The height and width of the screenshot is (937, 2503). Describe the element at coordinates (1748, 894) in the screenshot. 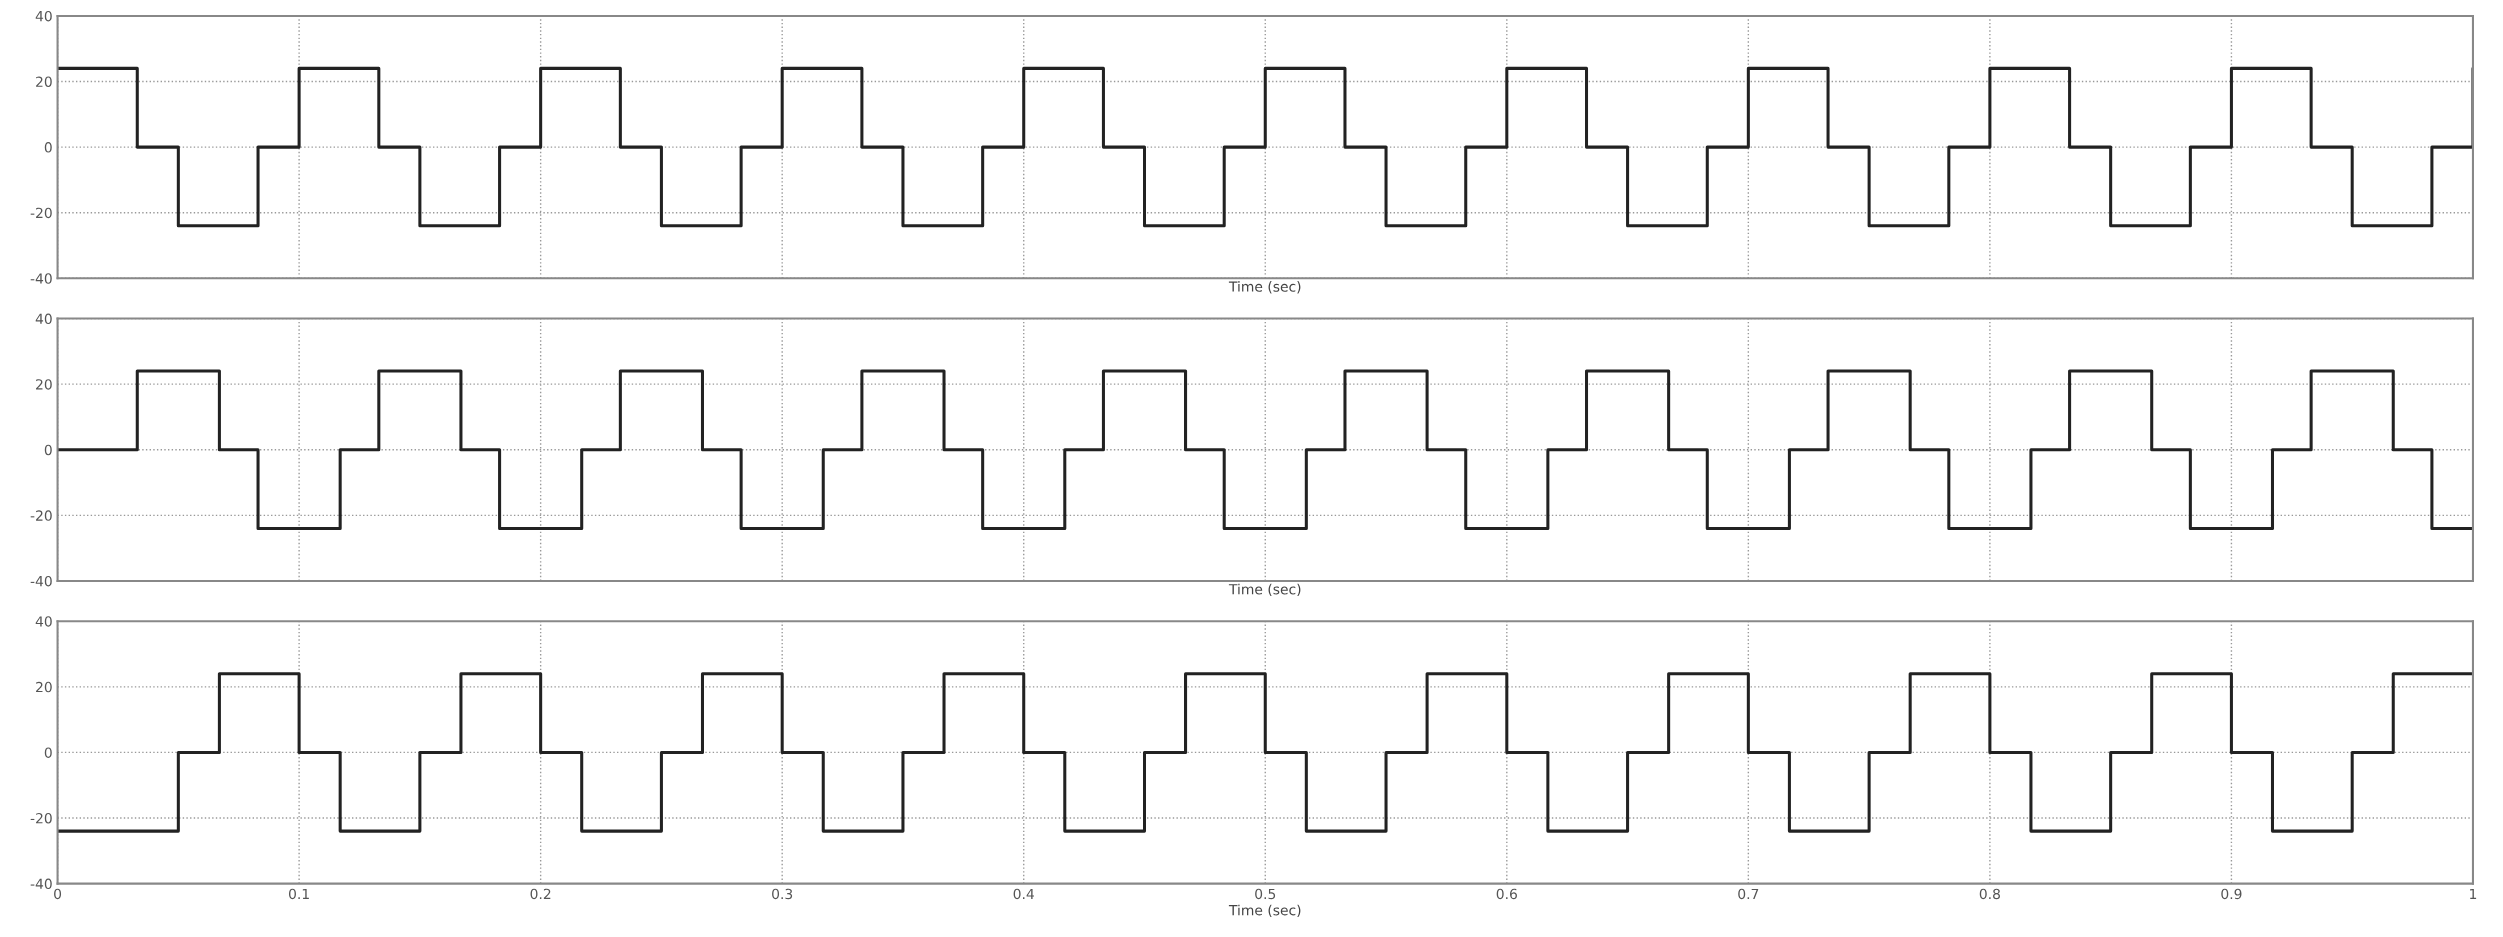

I see `x-tick-label: 0.7` at that location.